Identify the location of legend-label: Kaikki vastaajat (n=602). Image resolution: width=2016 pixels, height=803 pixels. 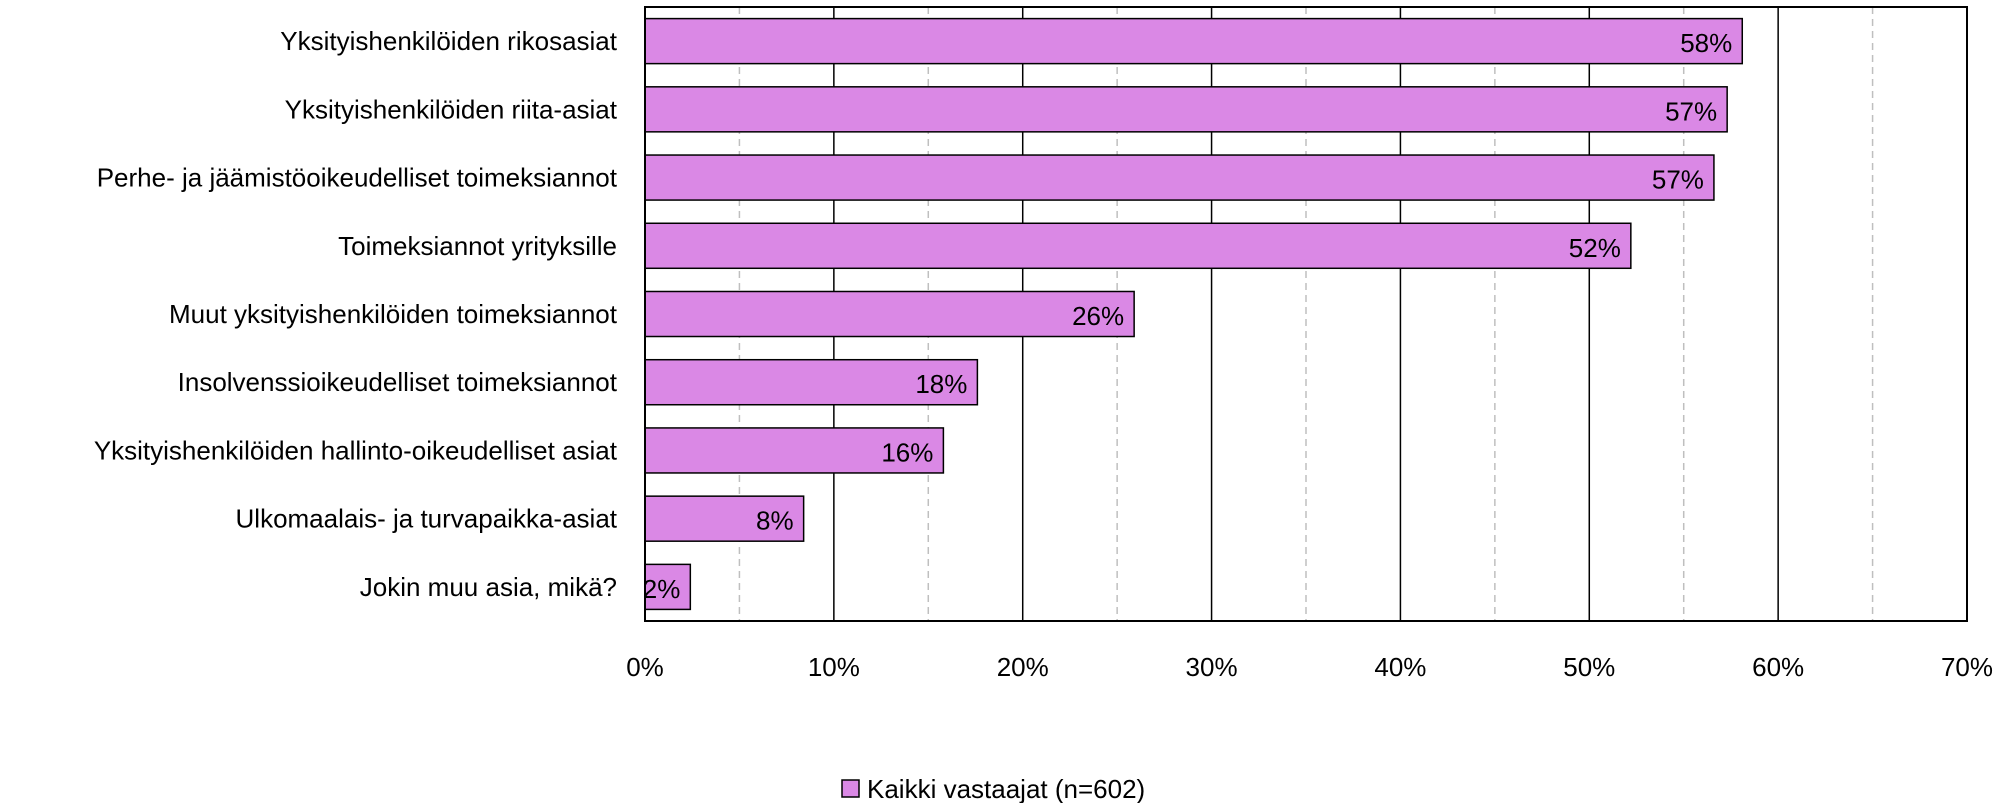
(1006, 788).